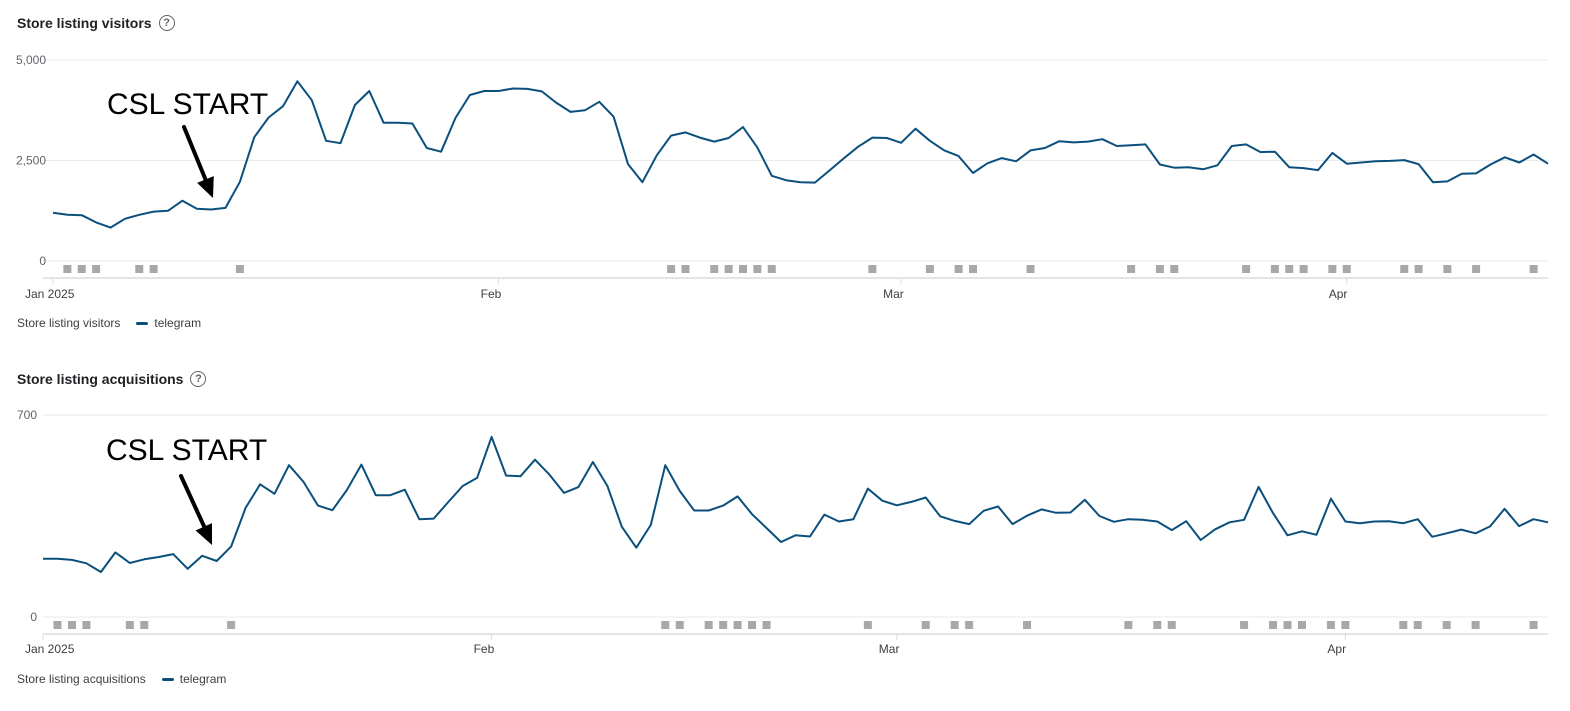  I want to click on y-tick-label: 700, so click(27, 415).